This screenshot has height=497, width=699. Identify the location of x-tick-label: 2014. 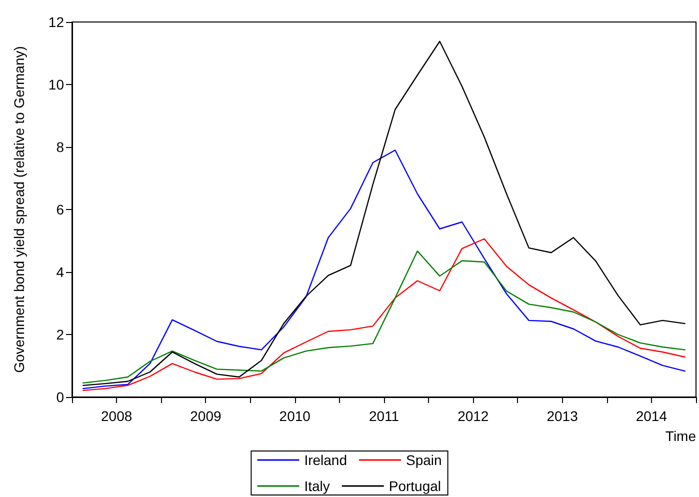
(652, 416).